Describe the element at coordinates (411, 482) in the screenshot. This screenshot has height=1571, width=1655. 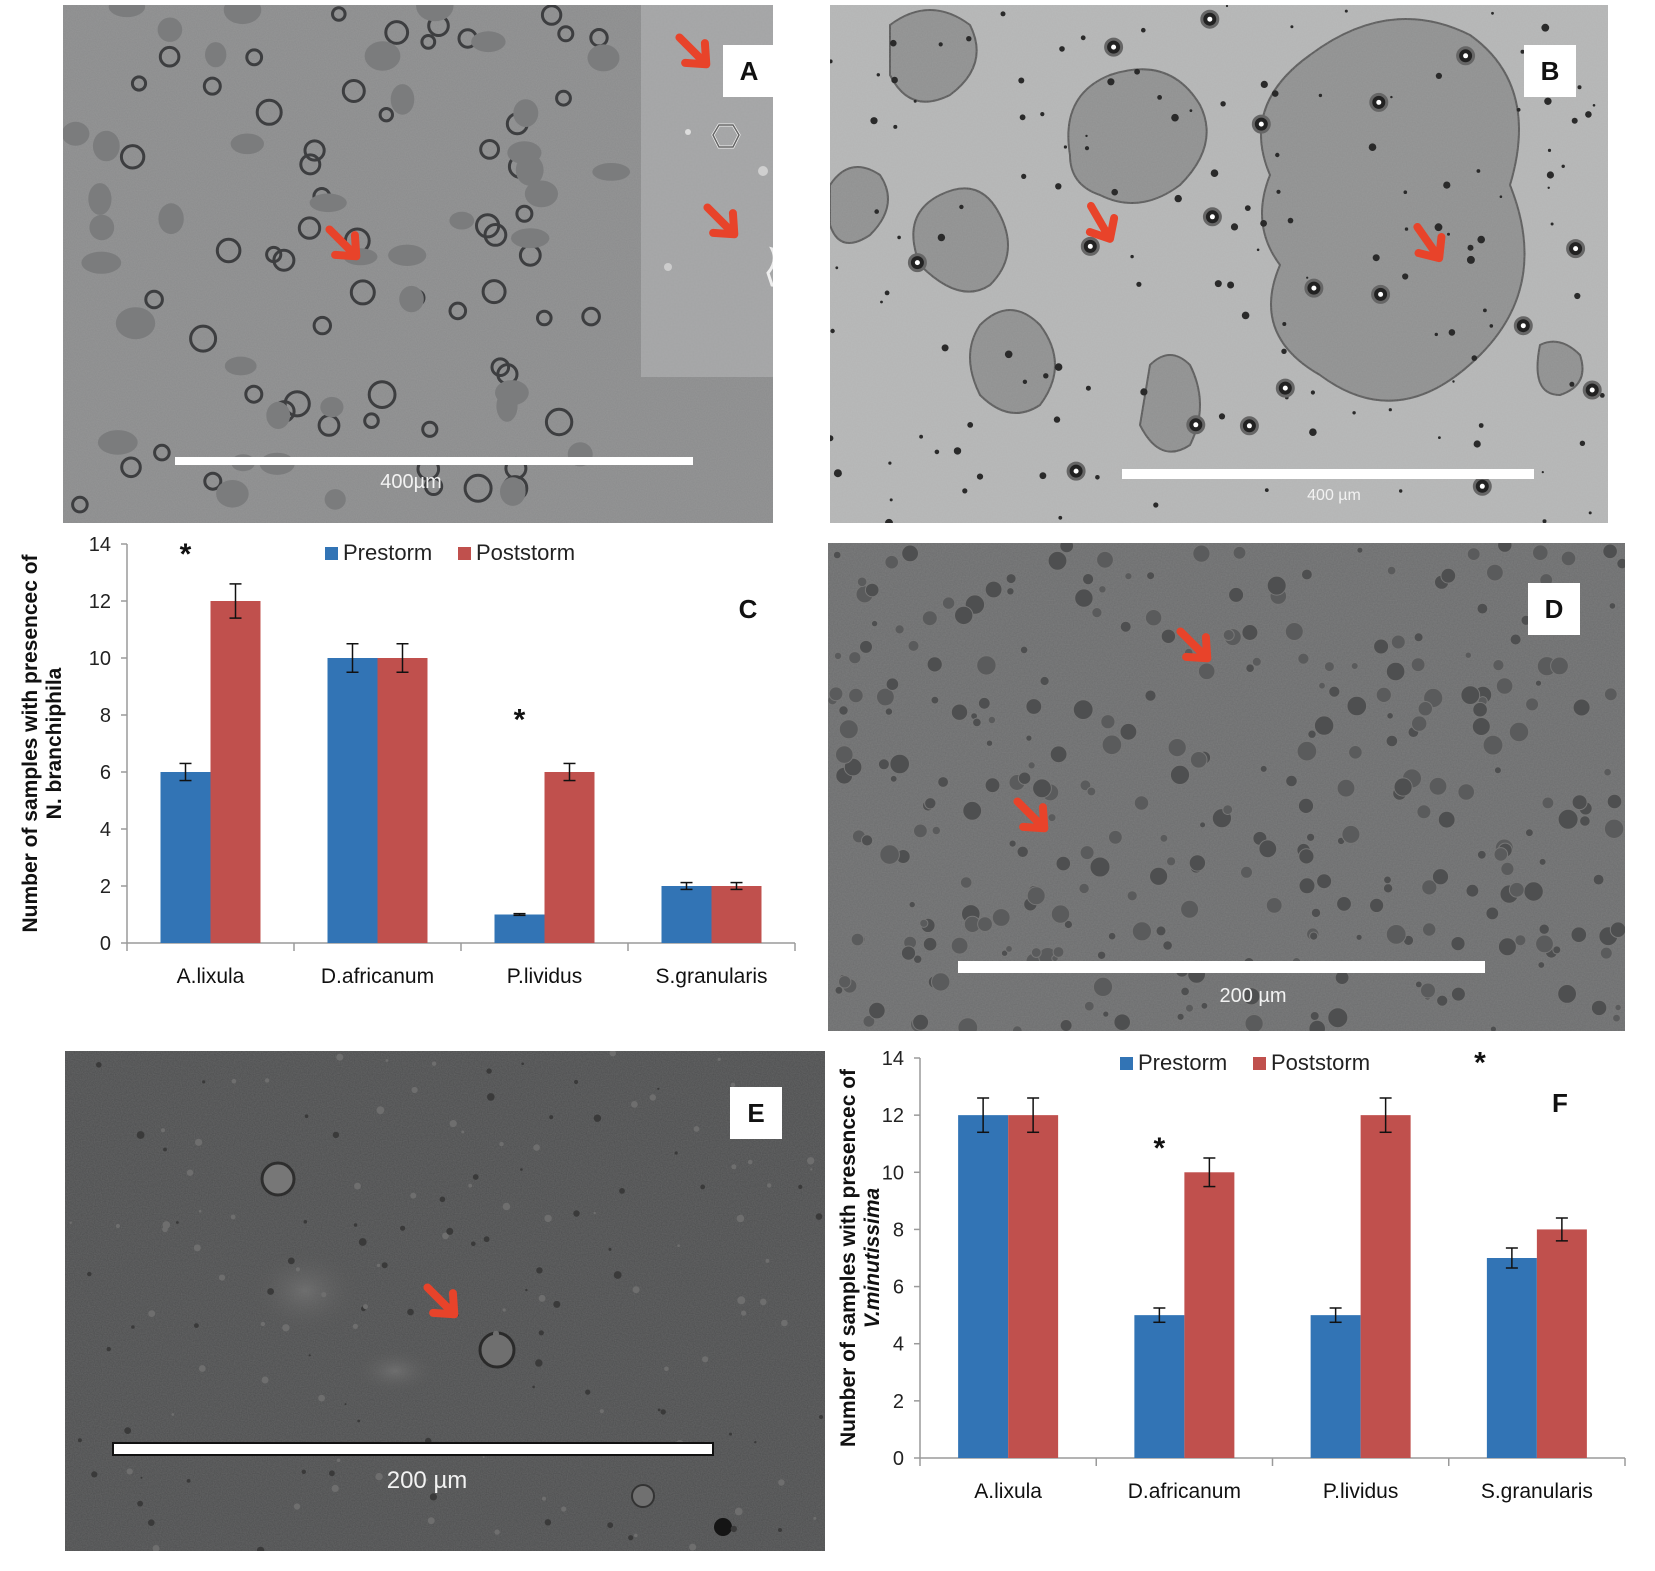
I see `scale-bar-label: 400µm` at that location.